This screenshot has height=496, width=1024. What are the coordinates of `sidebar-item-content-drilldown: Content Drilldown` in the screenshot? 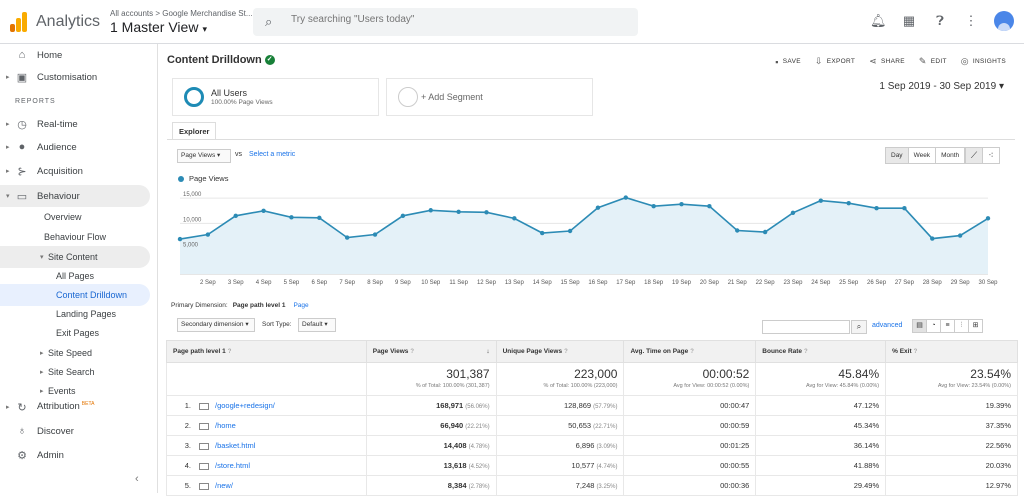 It's located at (75, 295).